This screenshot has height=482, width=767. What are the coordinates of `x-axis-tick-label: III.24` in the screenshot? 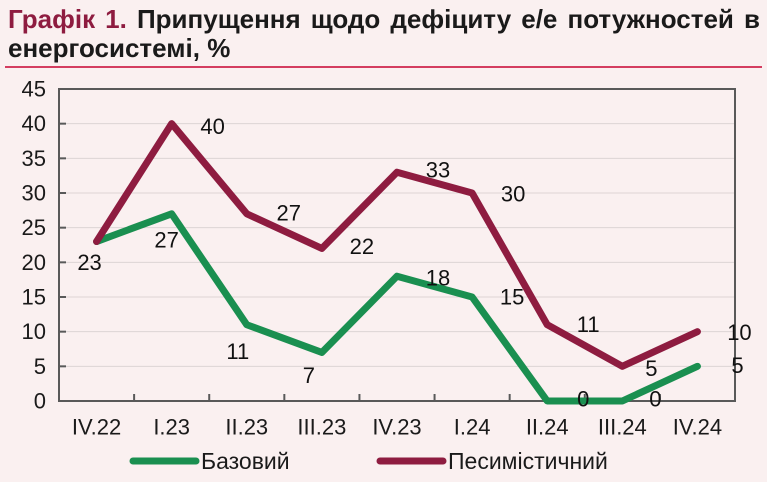 It's located at (622, 427).